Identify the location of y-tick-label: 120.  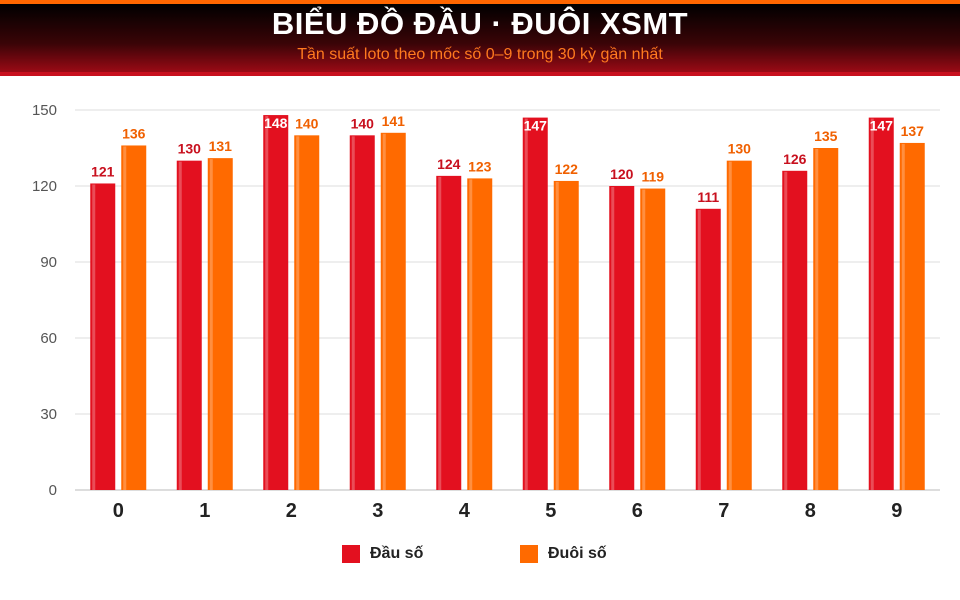
(44, 186).